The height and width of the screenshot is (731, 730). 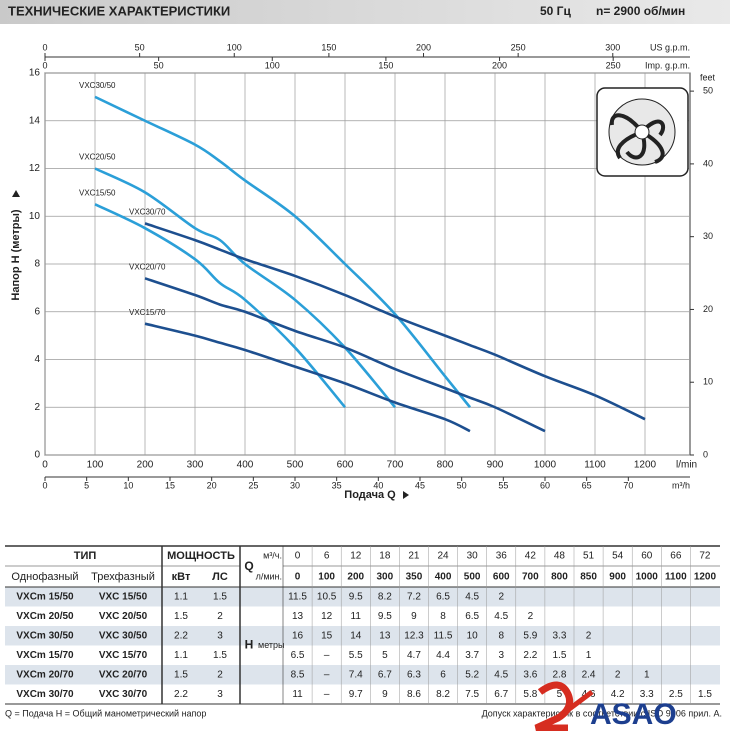 What do you see at coordinates (45, 616) in the screenshot?
I see `table-cell: VXCm 20/50` at bounding box center [45, 616].